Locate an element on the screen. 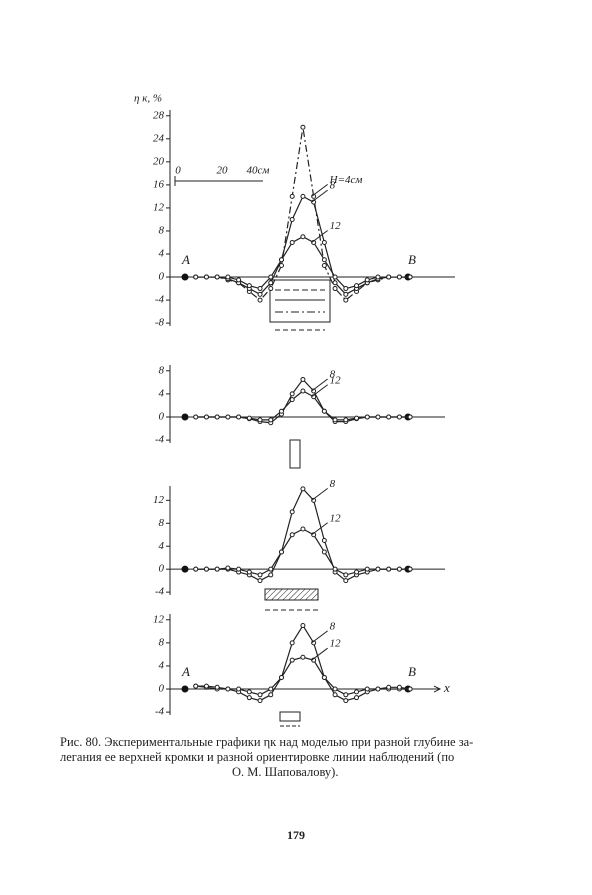 The image size is (592, 895). y-tick-label: 16 is located at coordinates (159, 184).